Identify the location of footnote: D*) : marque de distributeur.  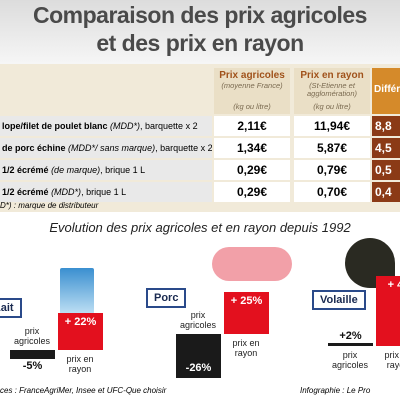
(49, 205).